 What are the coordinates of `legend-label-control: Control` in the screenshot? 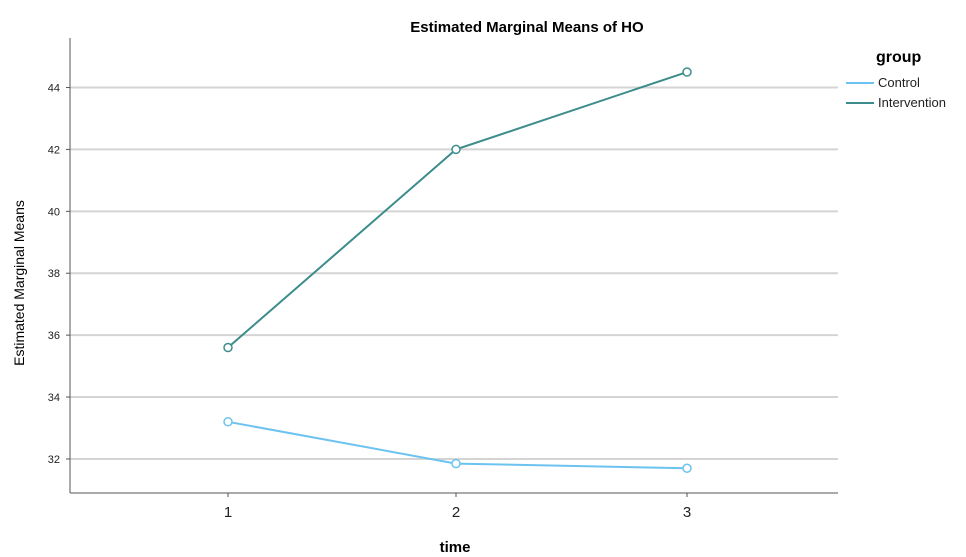 It's located at (899, 82).